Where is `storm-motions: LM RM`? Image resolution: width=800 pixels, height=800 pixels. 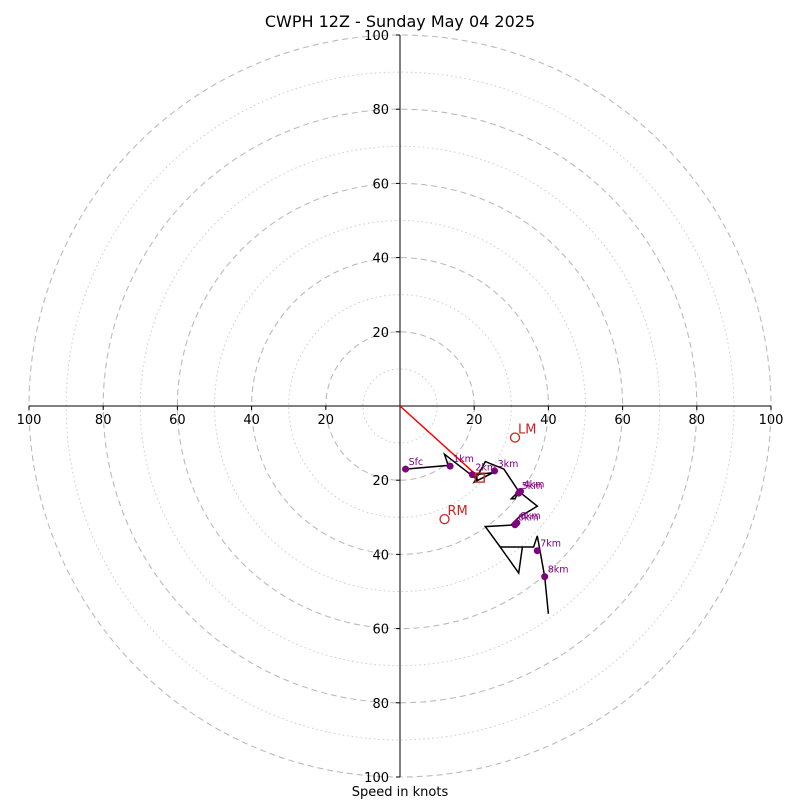
storm-motions: LM RM is located at coordinates (487, 474).